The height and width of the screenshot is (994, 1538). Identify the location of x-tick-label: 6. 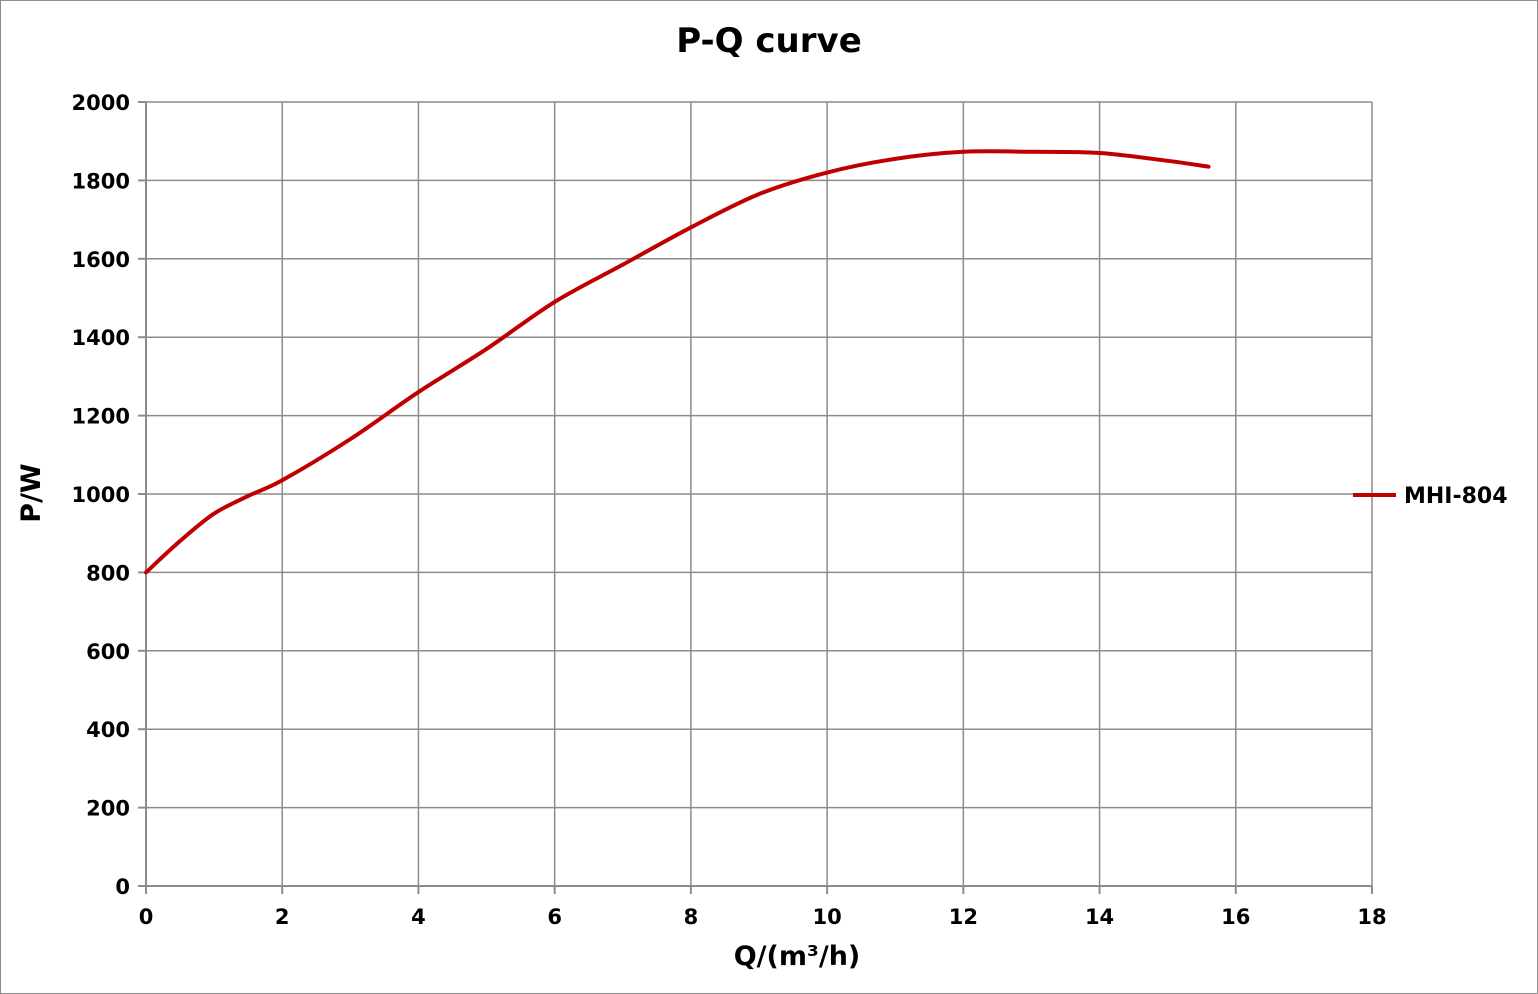
(554, 917).